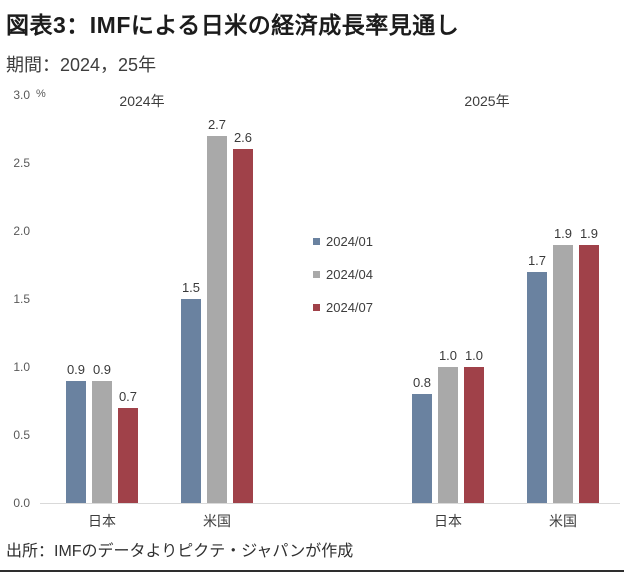 This screenshot has height=572, width=624. What do you see at coordinates (21, 95) in the screenshot?
I see `y-tick-label: 3.0` at bounding box center [21, 95].